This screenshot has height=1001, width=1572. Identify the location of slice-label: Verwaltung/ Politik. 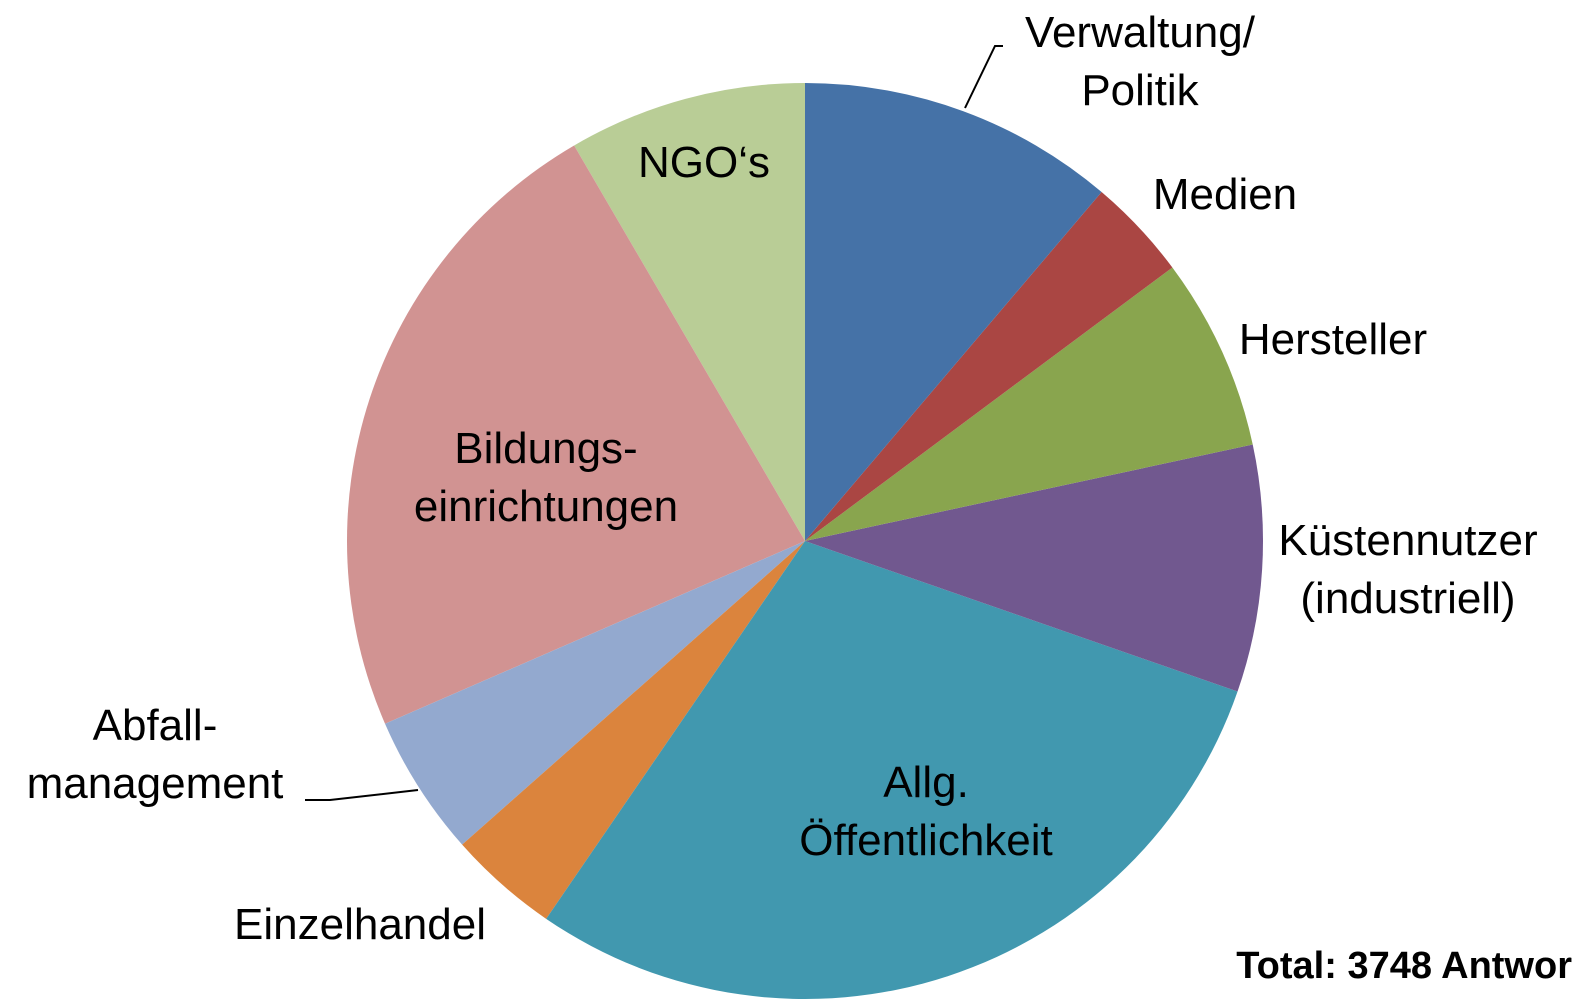
(1140, 61).